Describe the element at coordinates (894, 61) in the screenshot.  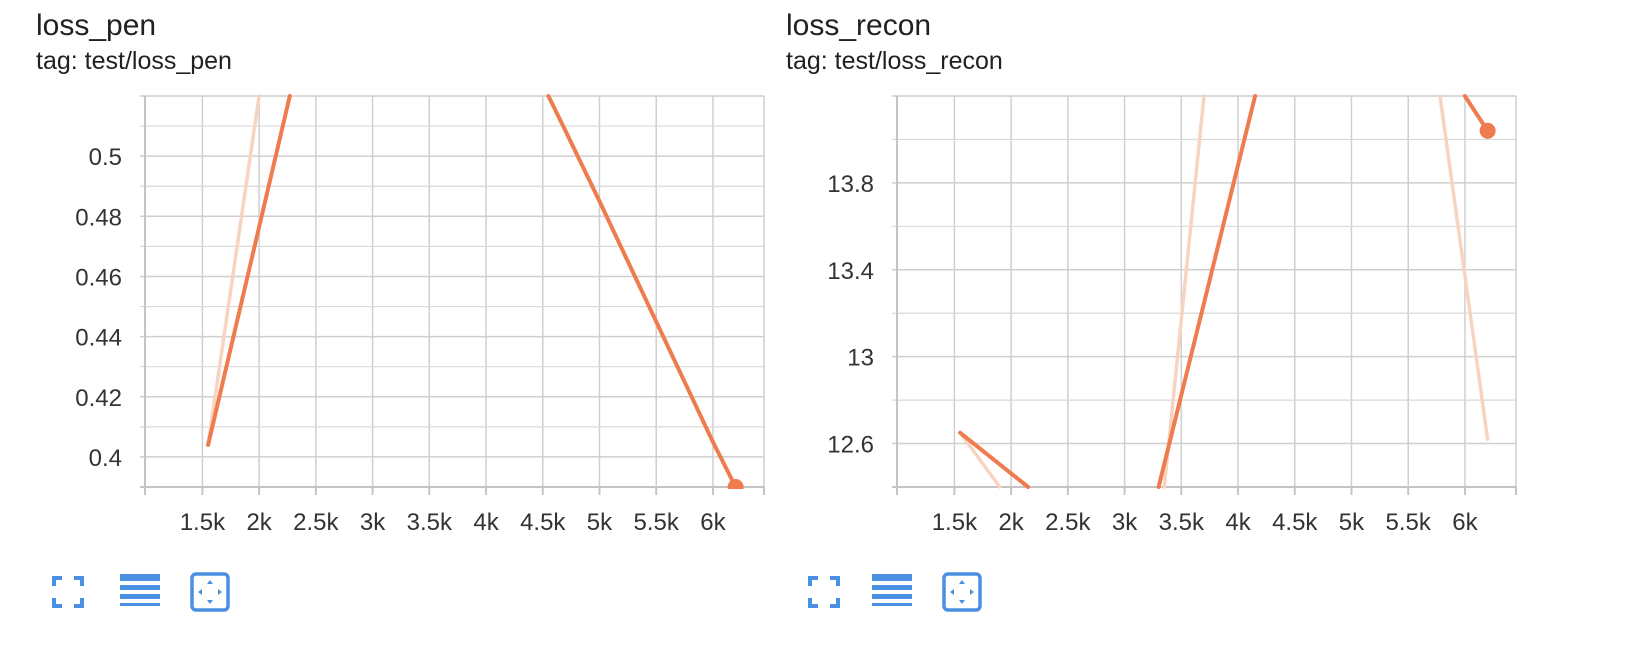
I see `chart-tag: tag: test/loss_recon` at that location.